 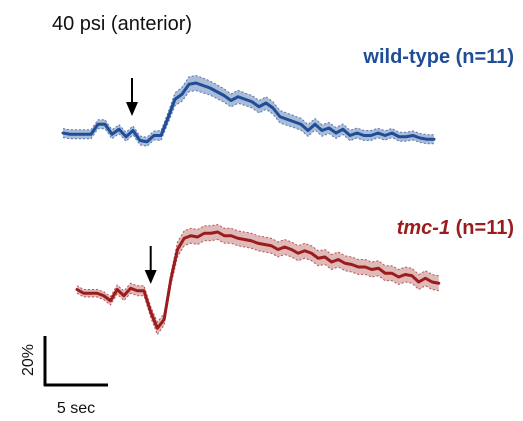 I want to click on wild-type-count: (n=11), so click(x=485, y=57).